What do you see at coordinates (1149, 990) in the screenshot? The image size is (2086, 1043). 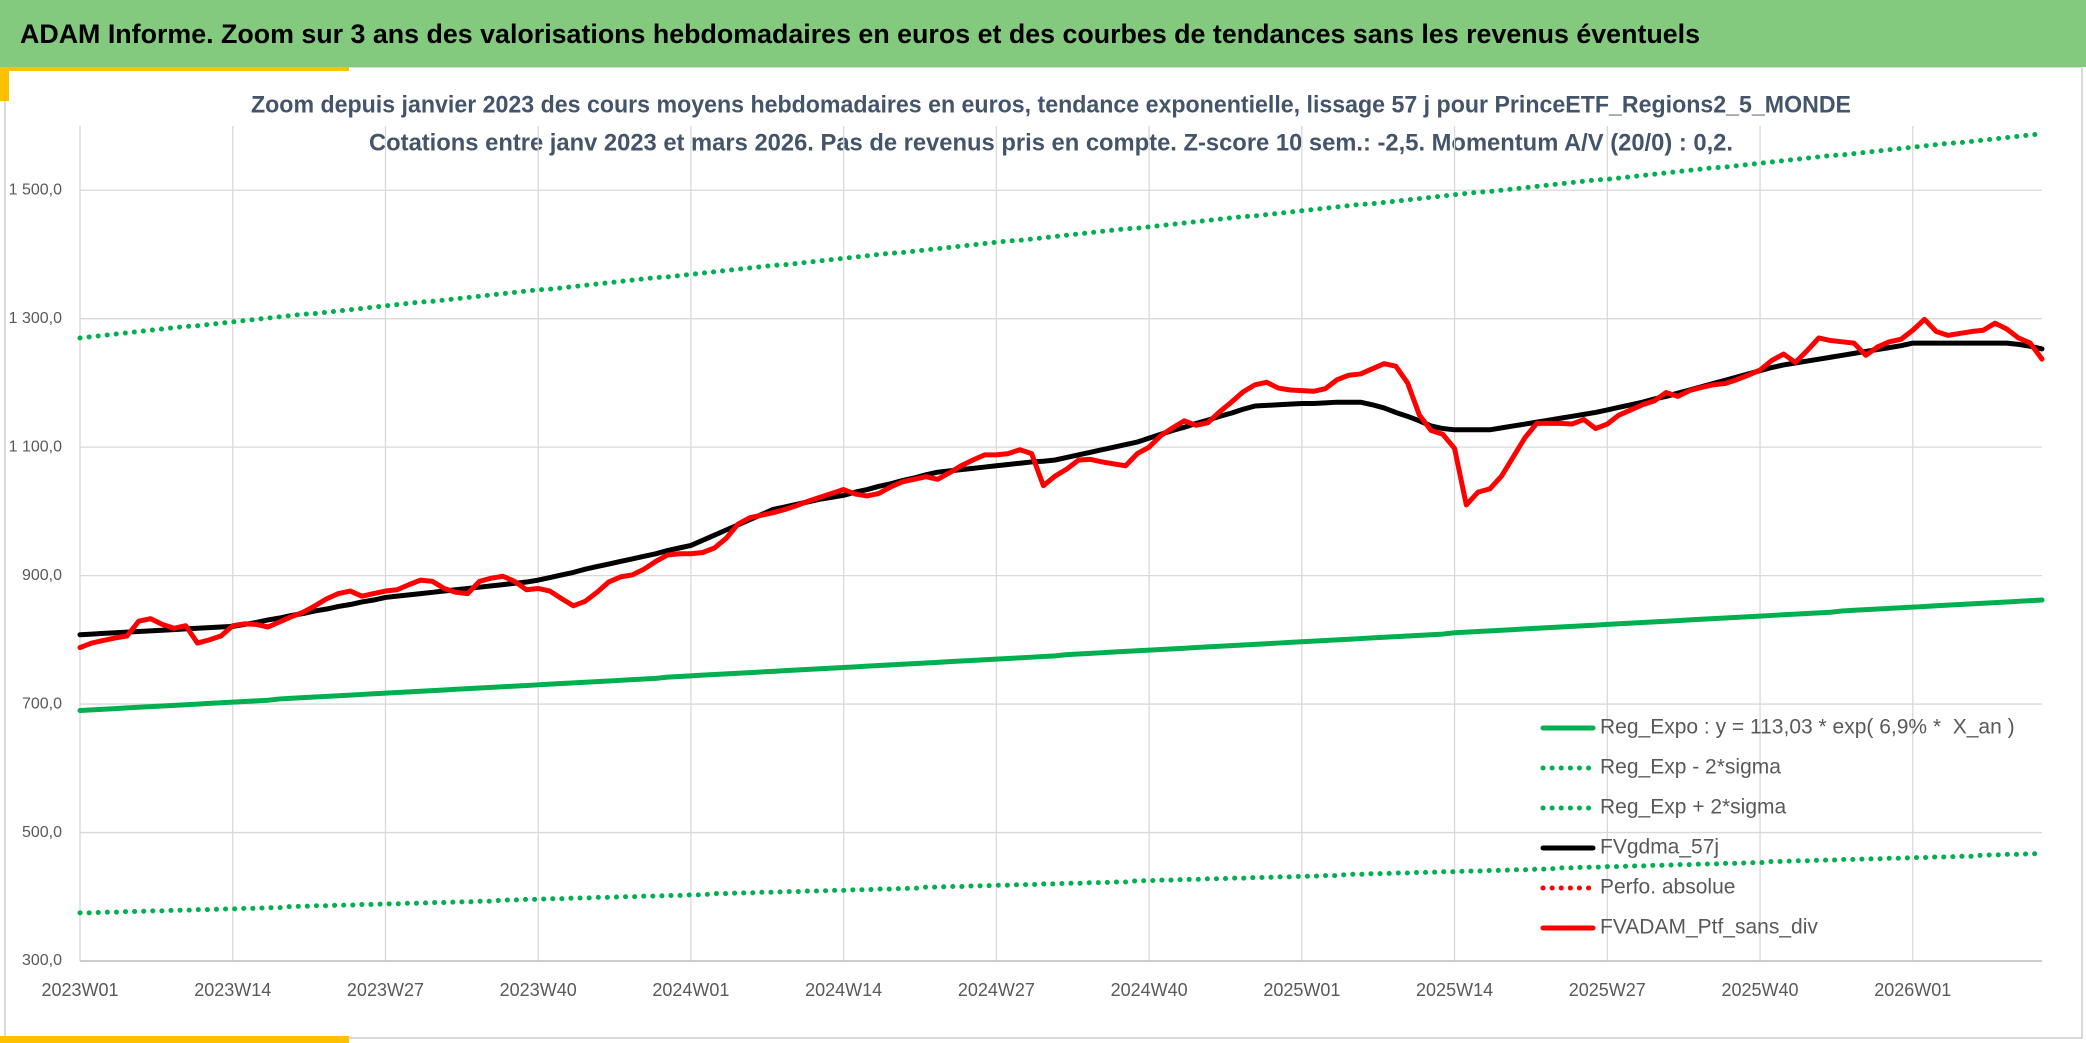 I see `x-tick-label: 2024W40` at bounding box center [1149, 990].